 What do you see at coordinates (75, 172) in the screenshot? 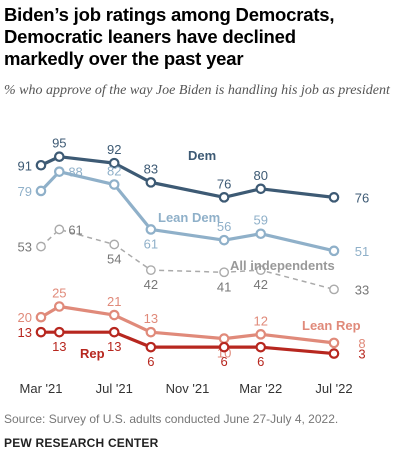
I see `data-label-lean-dem: 88` at bounding box center [75, 172].